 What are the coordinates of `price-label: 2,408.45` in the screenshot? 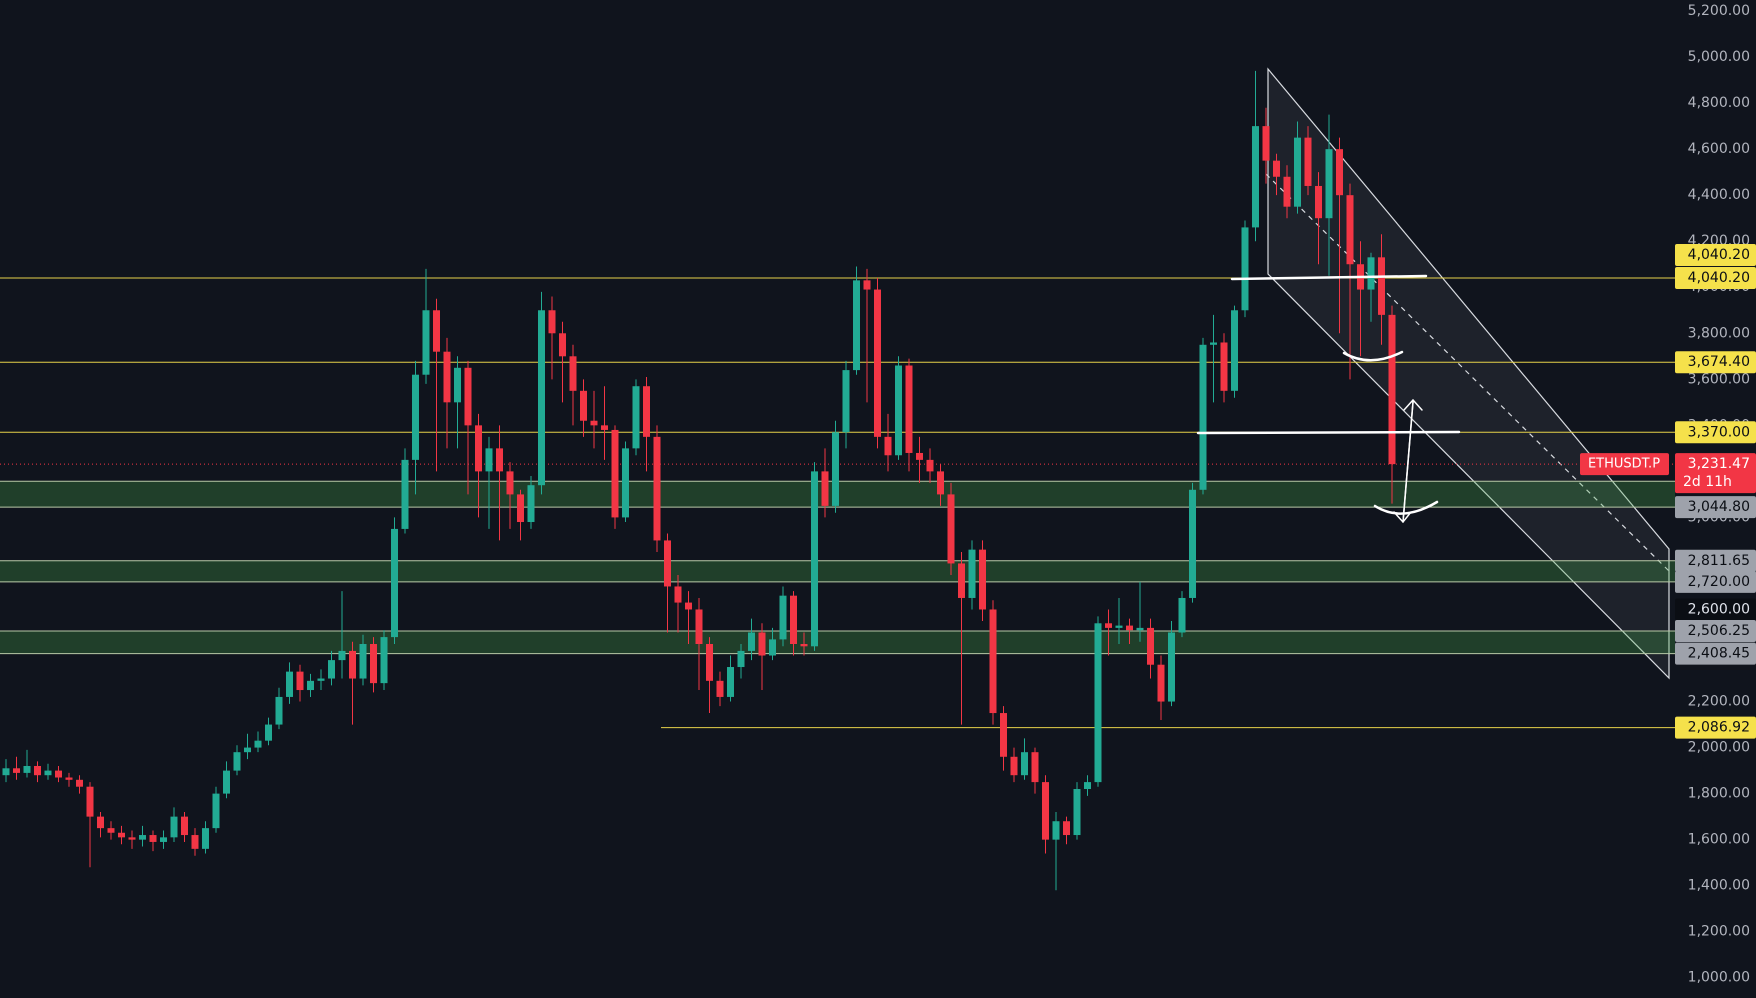 It's located at (1719, 654).